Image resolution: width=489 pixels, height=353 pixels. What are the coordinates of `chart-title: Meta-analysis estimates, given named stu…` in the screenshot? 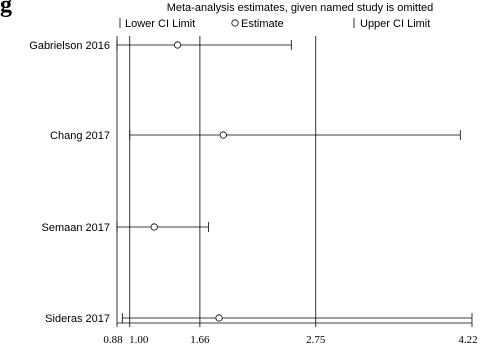 It's located at (300, 8).